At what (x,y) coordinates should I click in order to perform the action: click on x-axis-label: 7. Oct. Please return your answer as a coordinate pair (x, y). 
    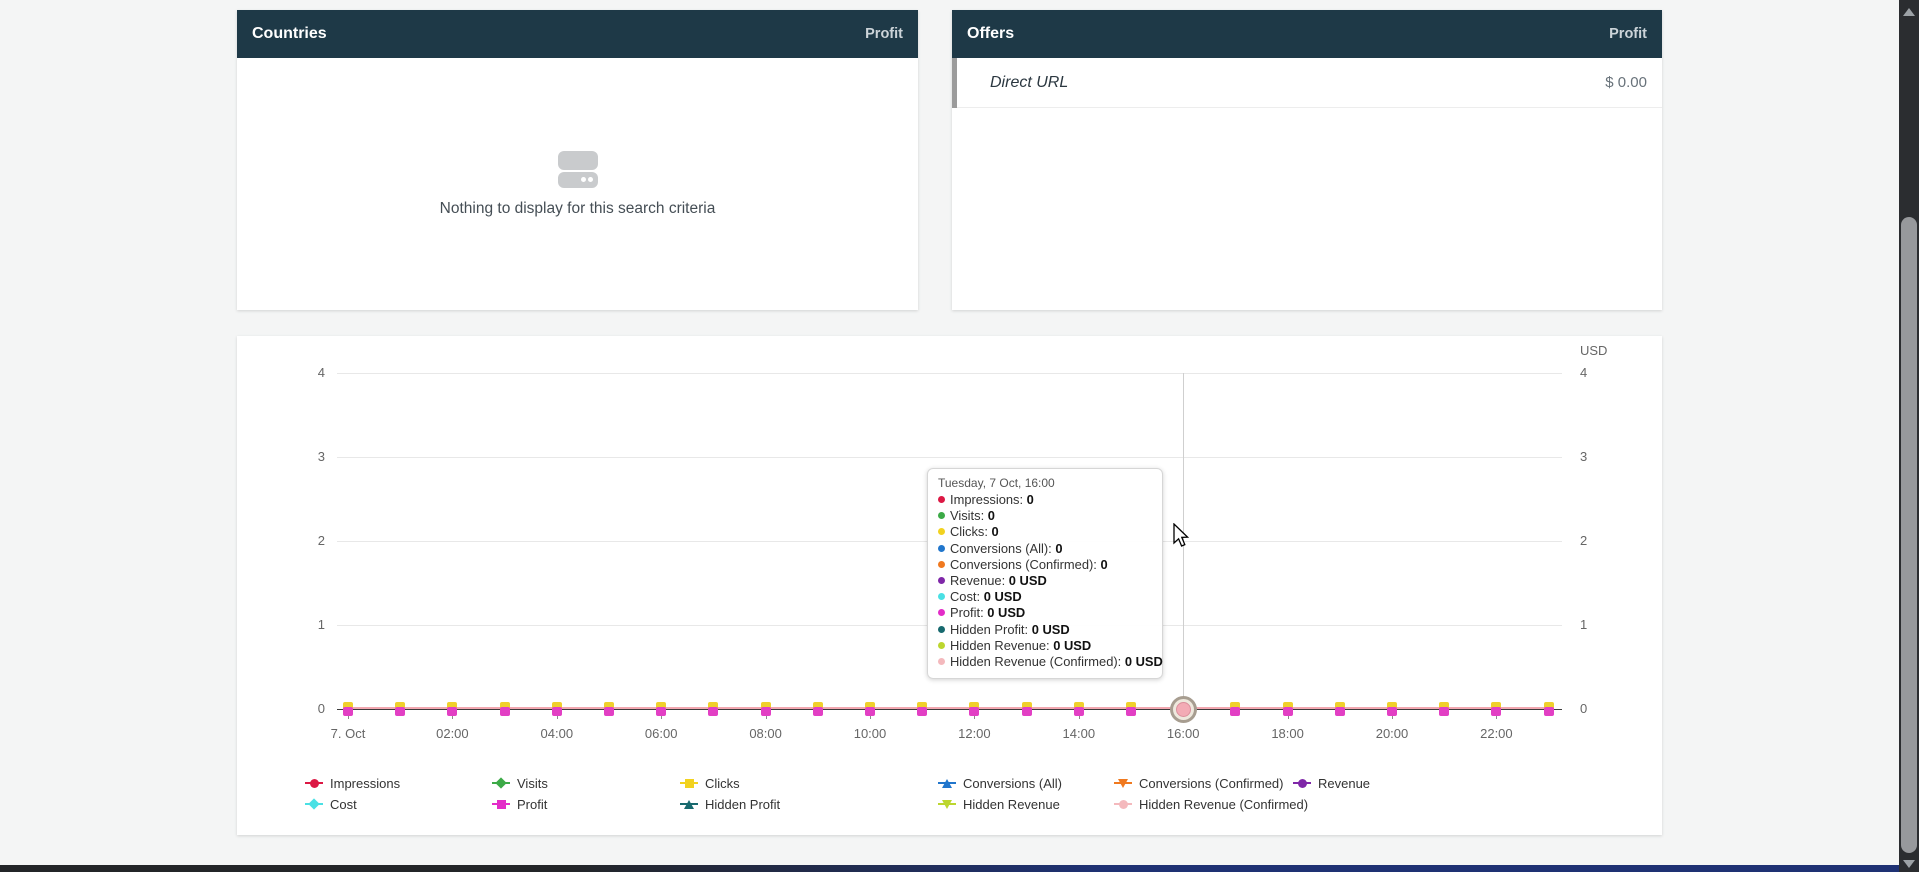
    Looking at the image, I should click on (348, 733).